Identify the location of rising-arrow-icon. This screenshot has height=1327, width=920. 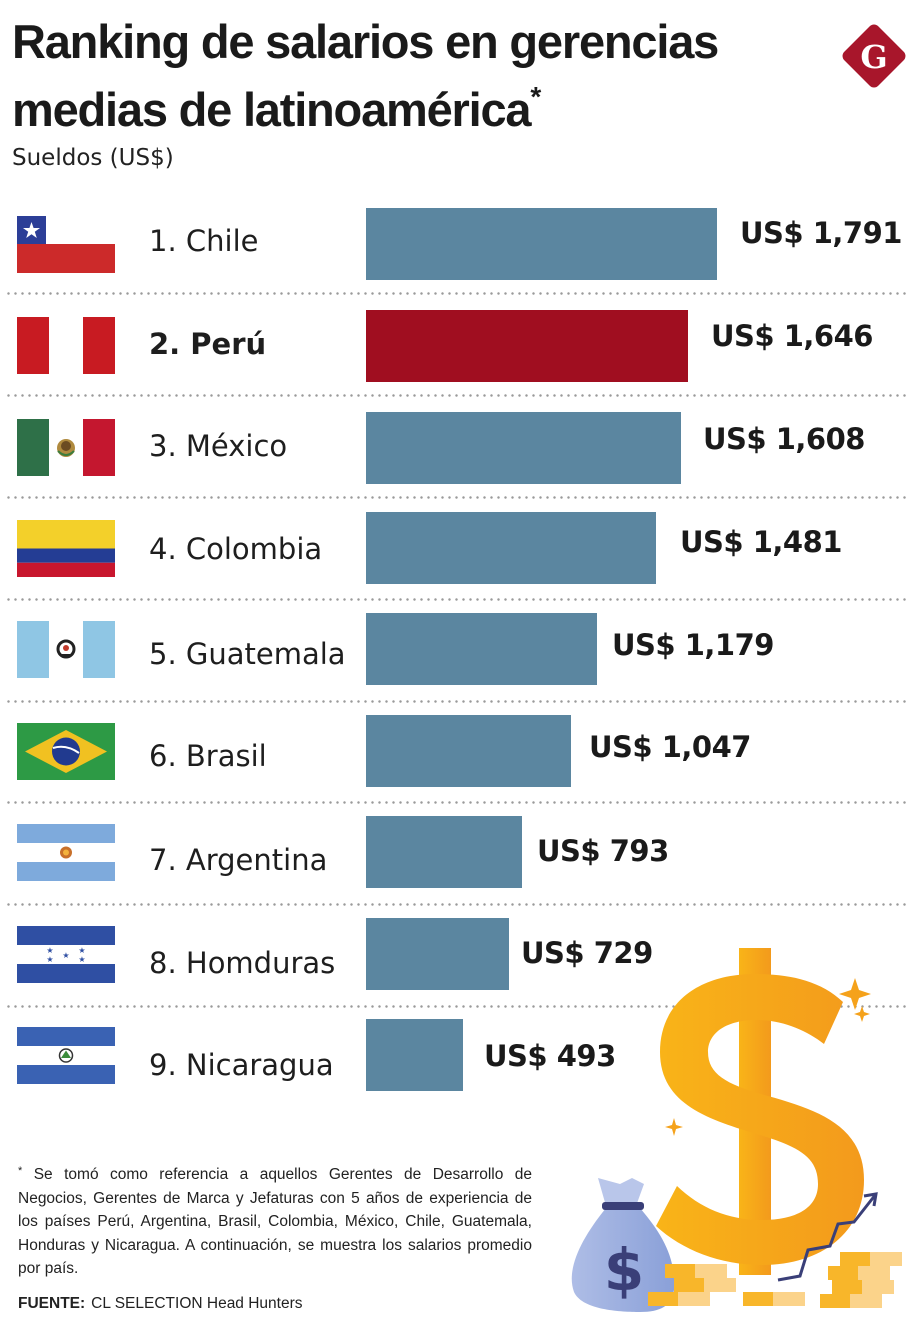
(827, 1237).